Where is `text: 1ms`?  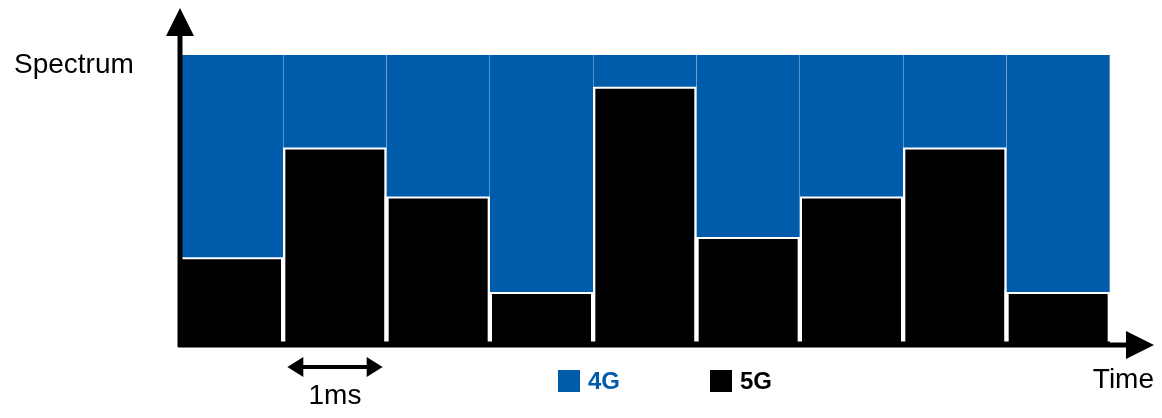 text: 1ms is located at coordinates (335, 395).